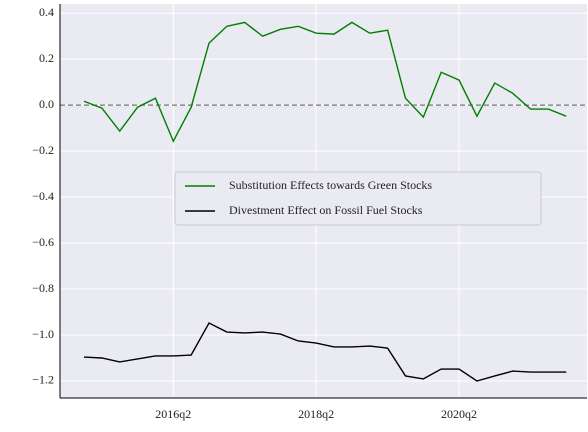  Describe the element at coordinates (326, 210) in the screenshot. I see `legend-label: Divestment Effect on Fossil Fuel Stocks` at that location.